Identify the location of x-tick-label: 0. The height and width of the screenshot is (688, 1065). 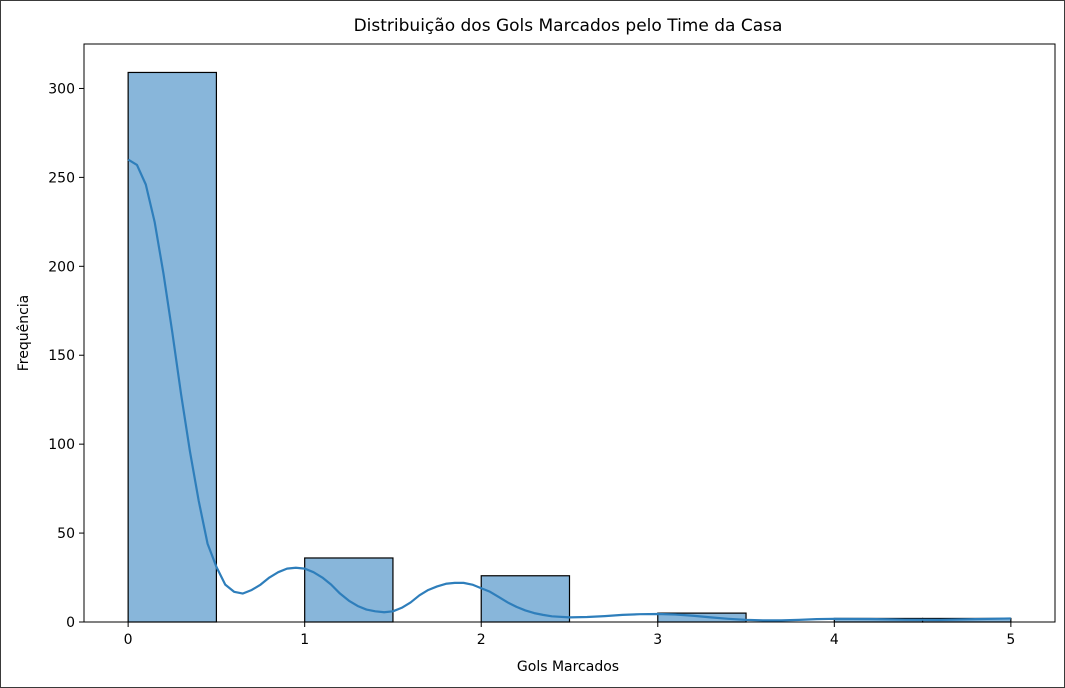
(128, 640).